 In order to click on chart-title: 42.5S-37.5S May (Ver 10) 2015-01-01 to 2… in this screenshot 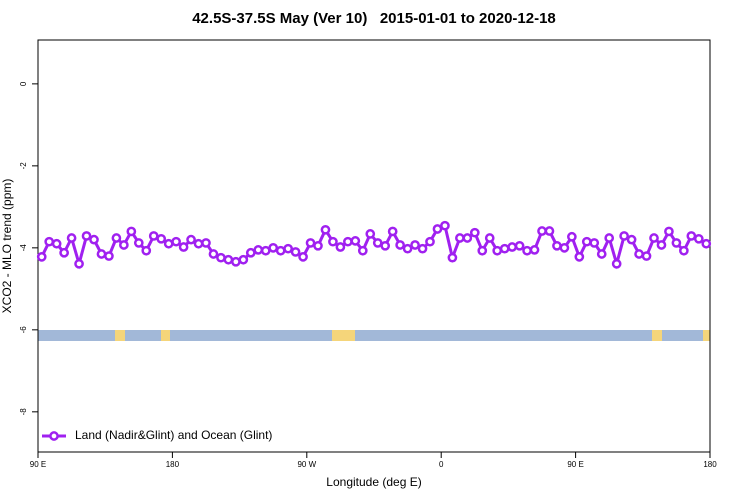, I will do `click(374, 18)`.